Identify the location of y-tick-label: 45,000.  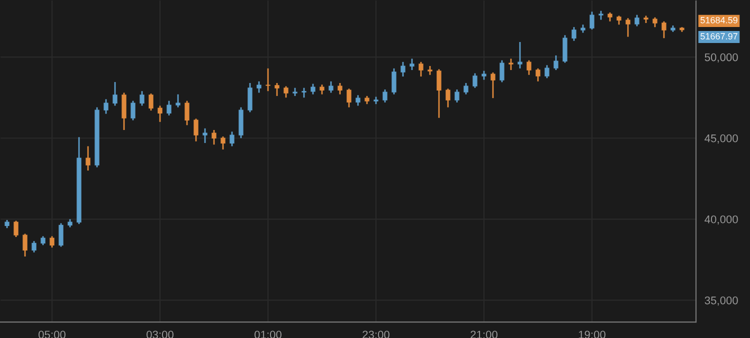
(721, 139).